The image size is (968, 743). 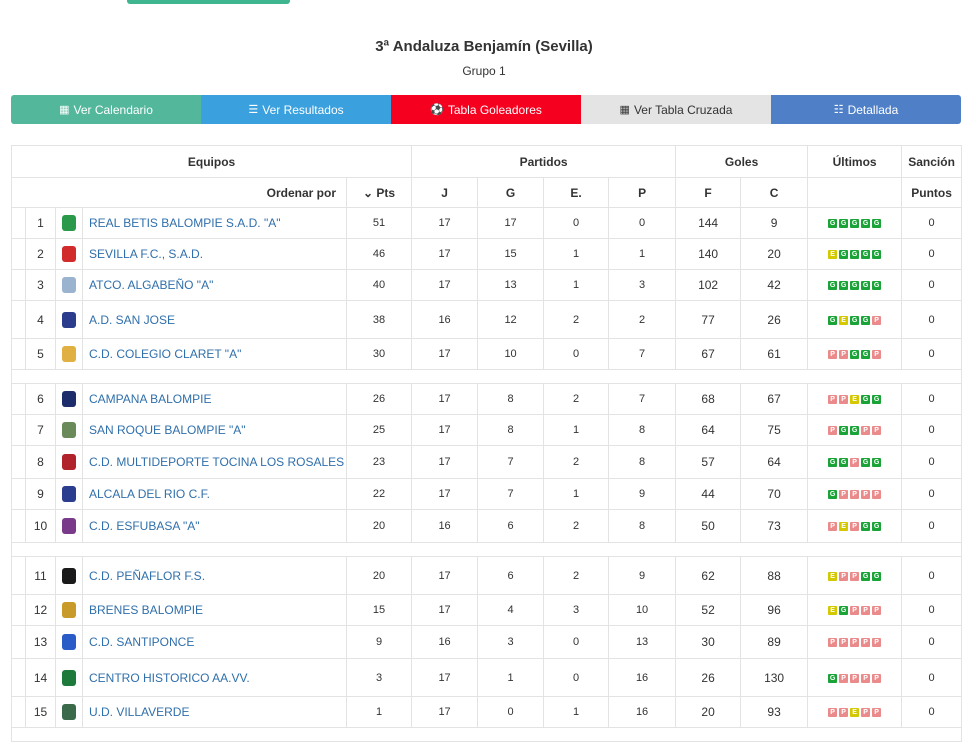 What do you see at coordinates (386, 192) in the screenshot?
I see `pts-label: Pts` at bounding box center [386, 192].